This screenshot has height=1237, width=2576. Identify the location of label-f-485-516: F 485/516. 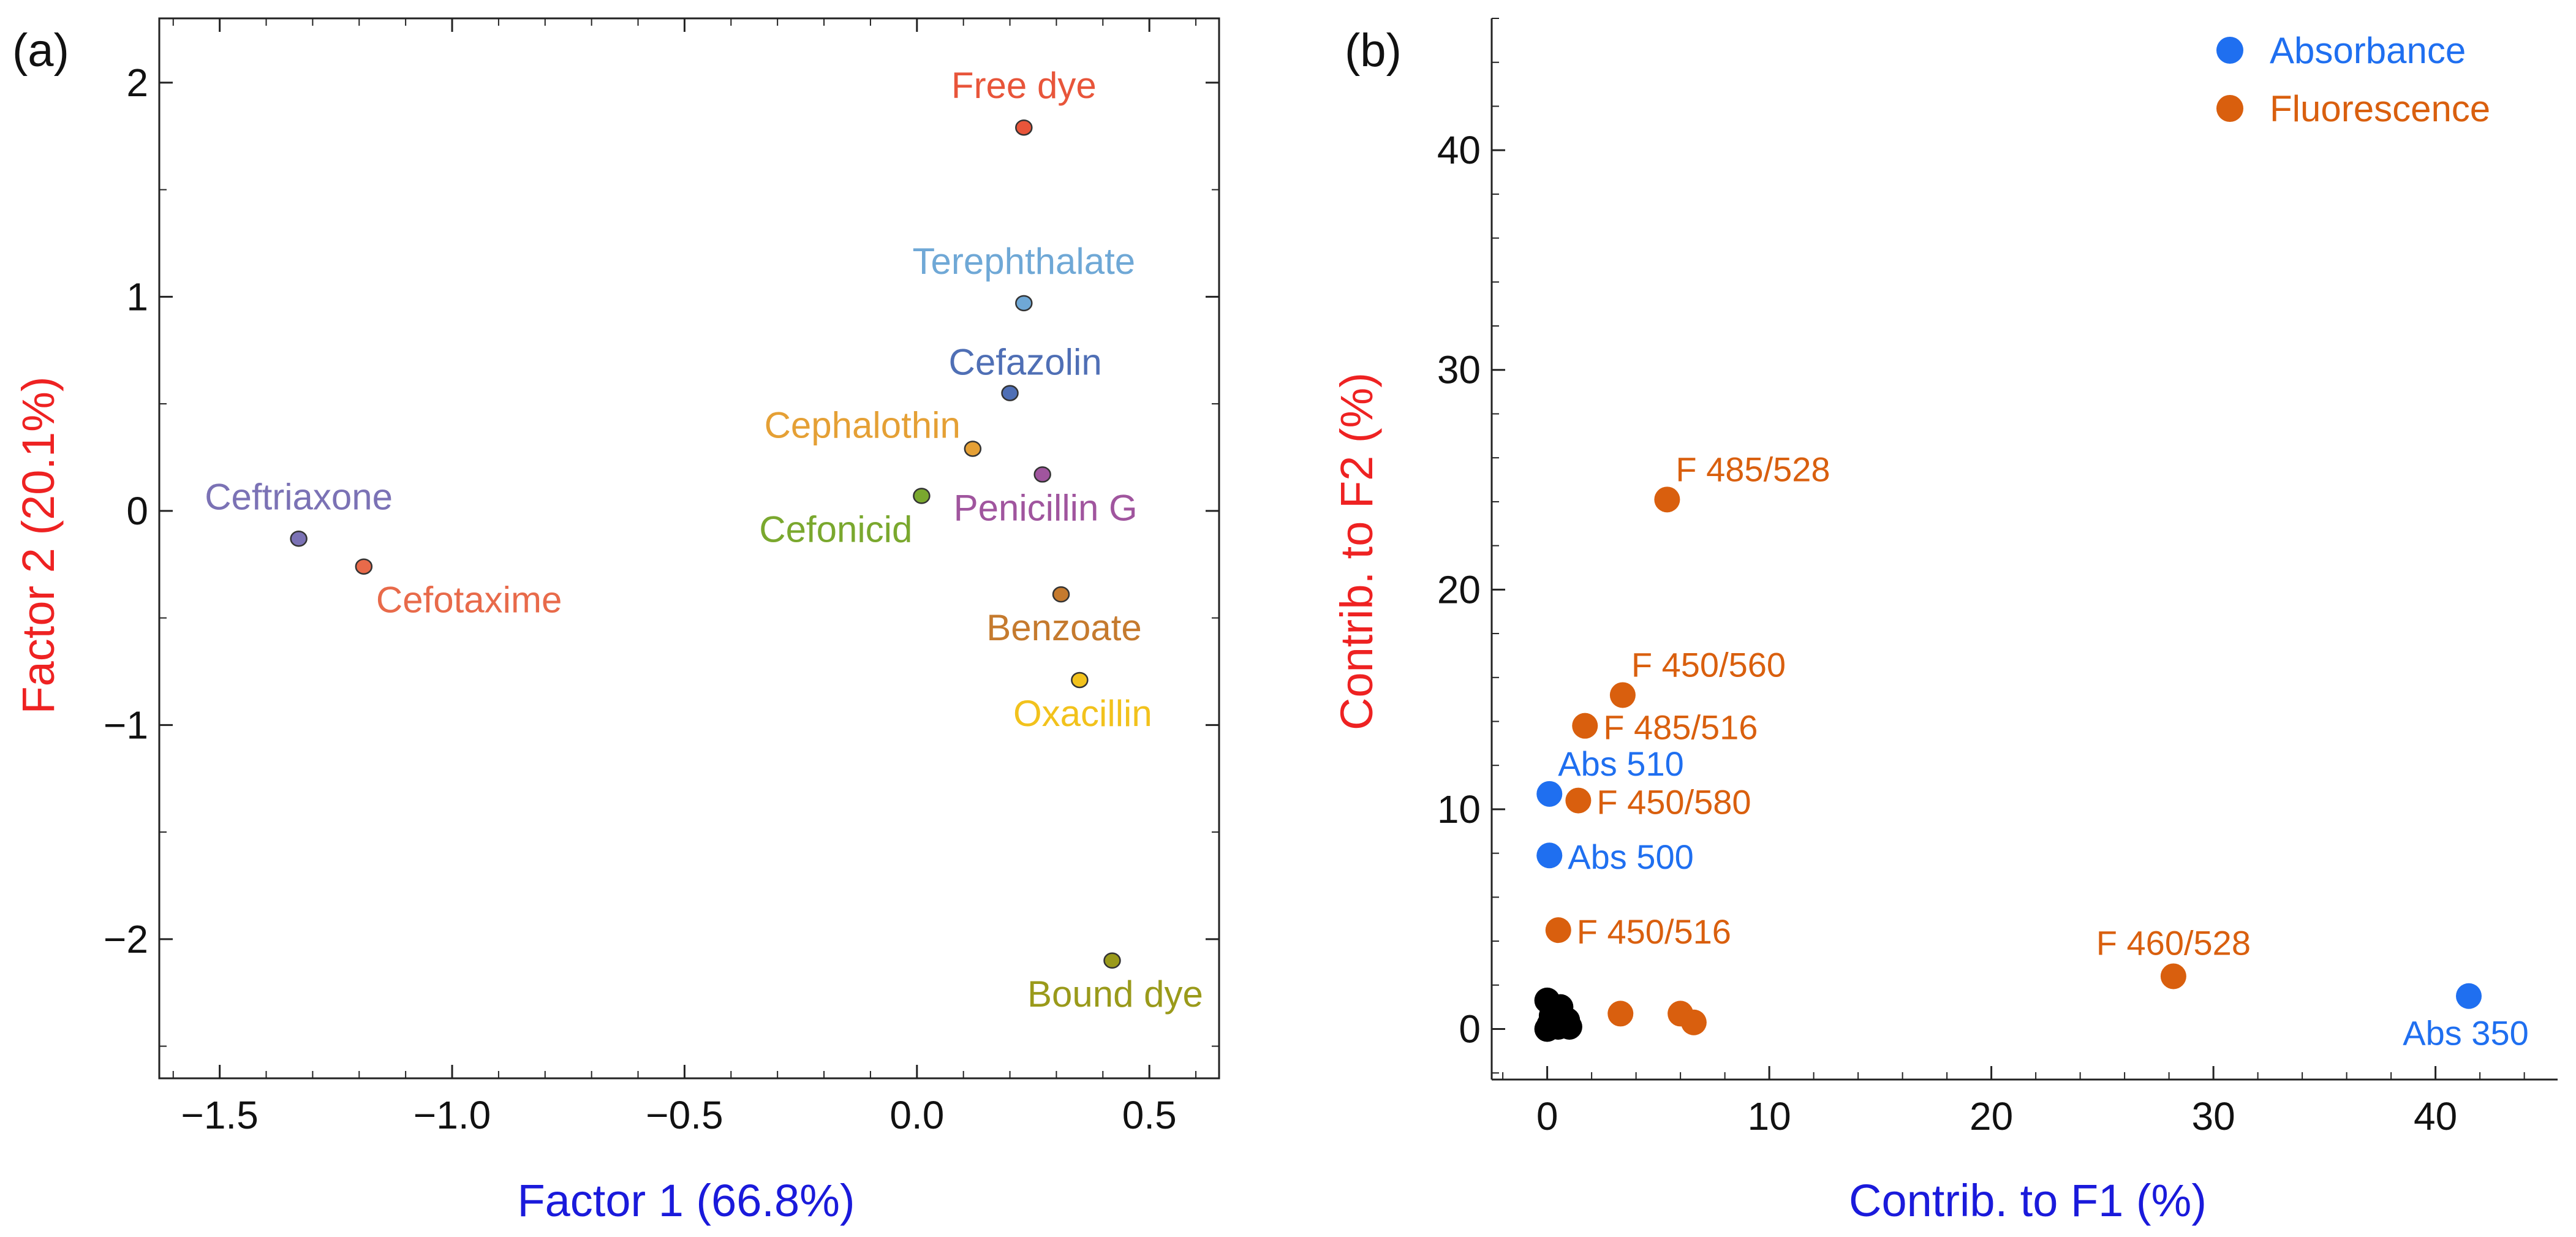
(1680, 727).